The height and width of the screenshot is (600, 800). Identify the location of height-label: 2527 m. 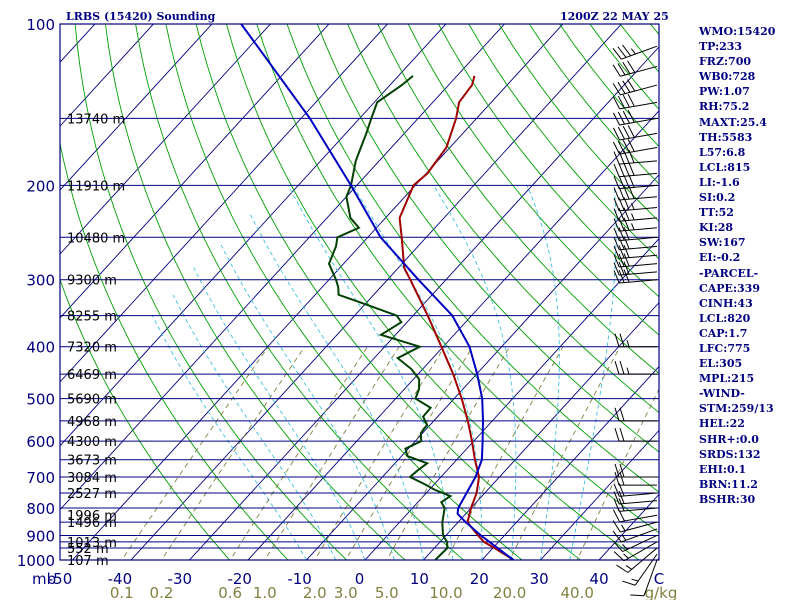
(92, 494).